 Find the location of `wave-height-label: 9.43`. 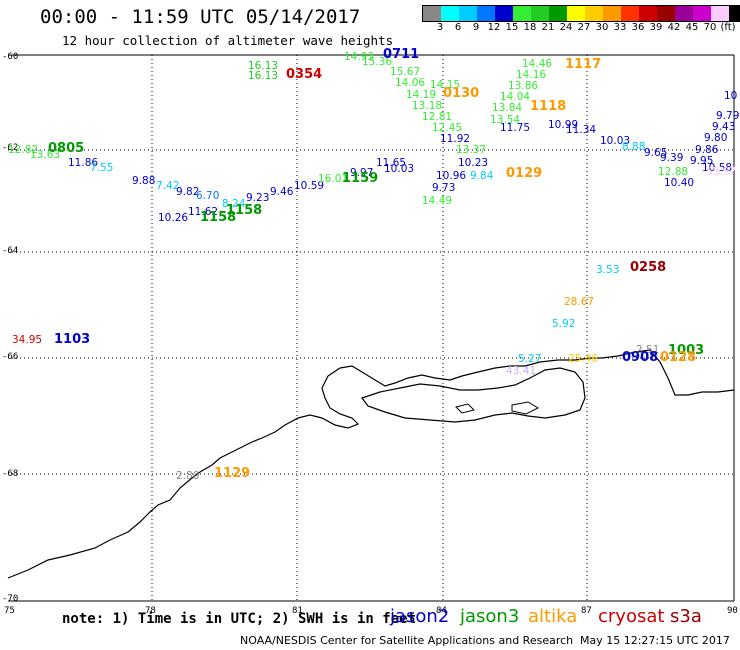

wave-height-label: 9.43 is located at coordinates (724, 127).